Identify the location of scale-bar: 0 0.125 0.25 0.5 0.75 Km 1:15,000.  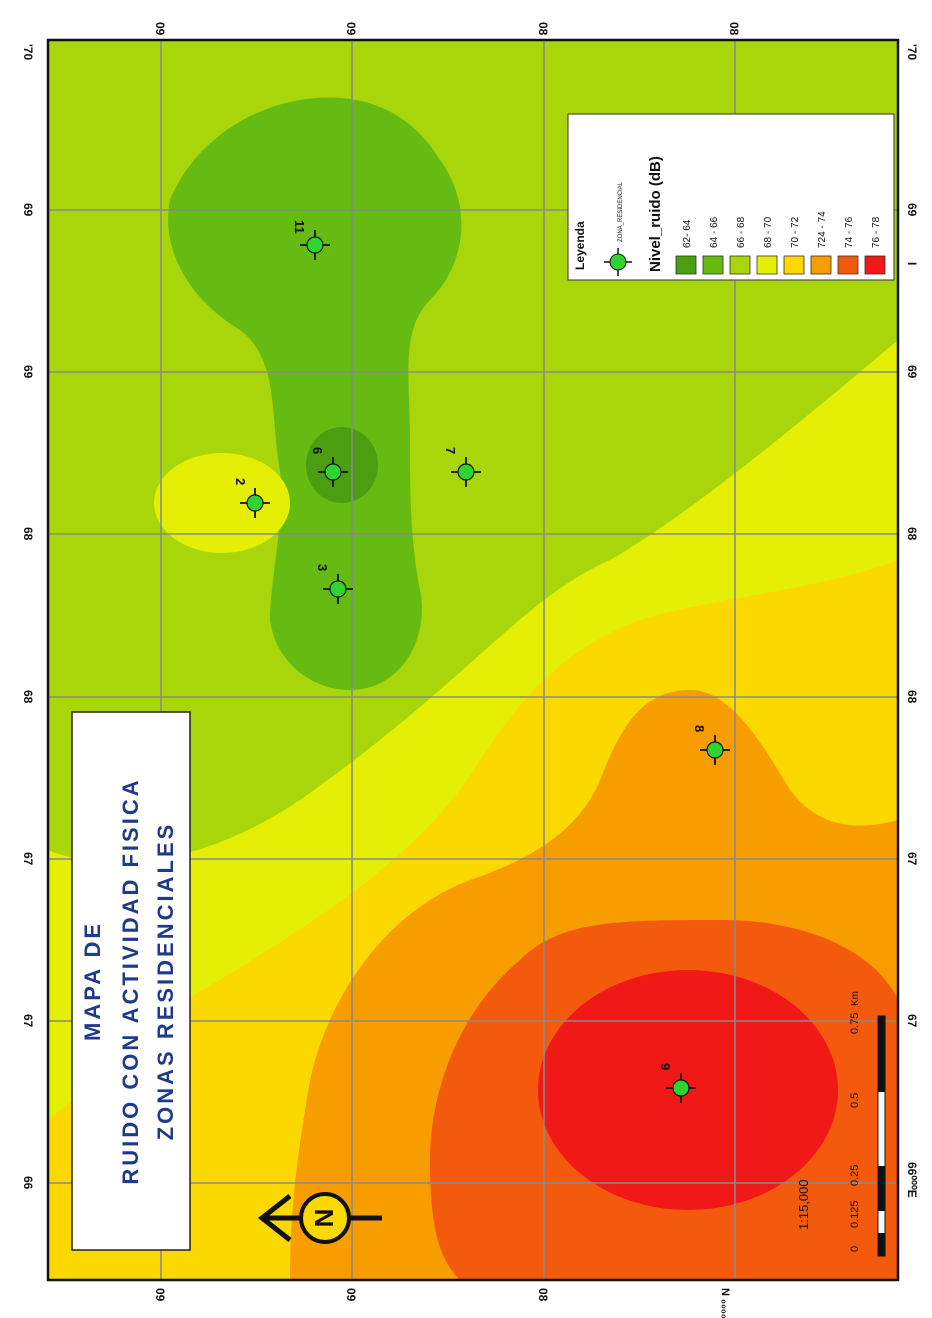
(841, 1124).